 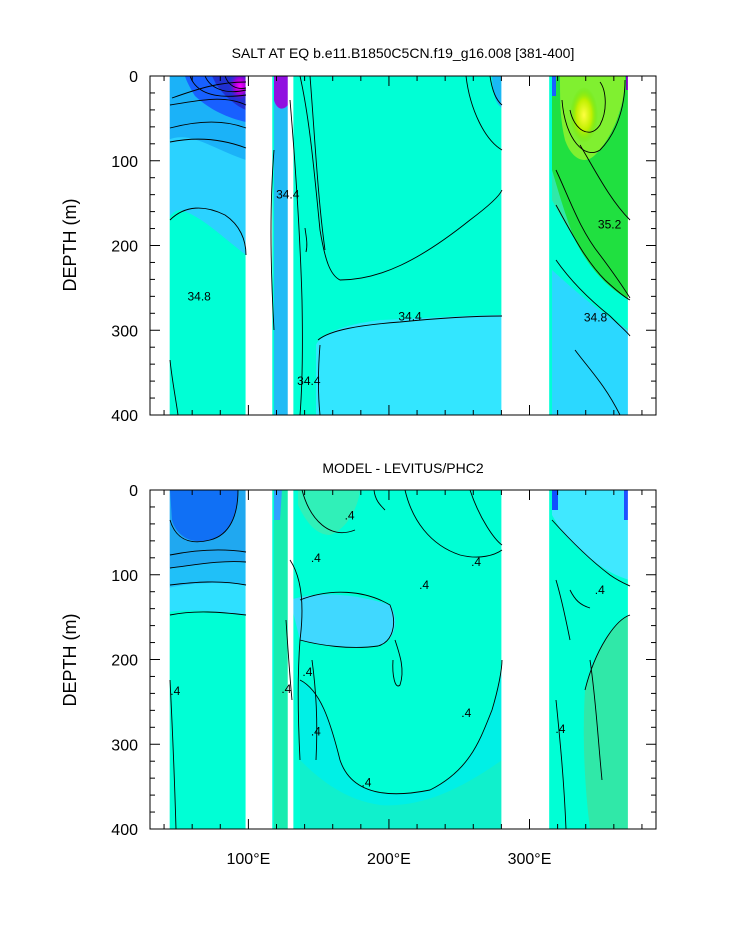 I want to click on x-tick-label: 100°E, so click(x=249, y=859).